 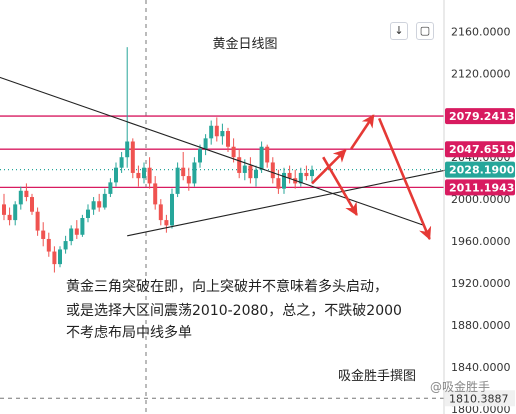 I want to click on y-tick-label: 1880.0000, so click(x=481, y=325).